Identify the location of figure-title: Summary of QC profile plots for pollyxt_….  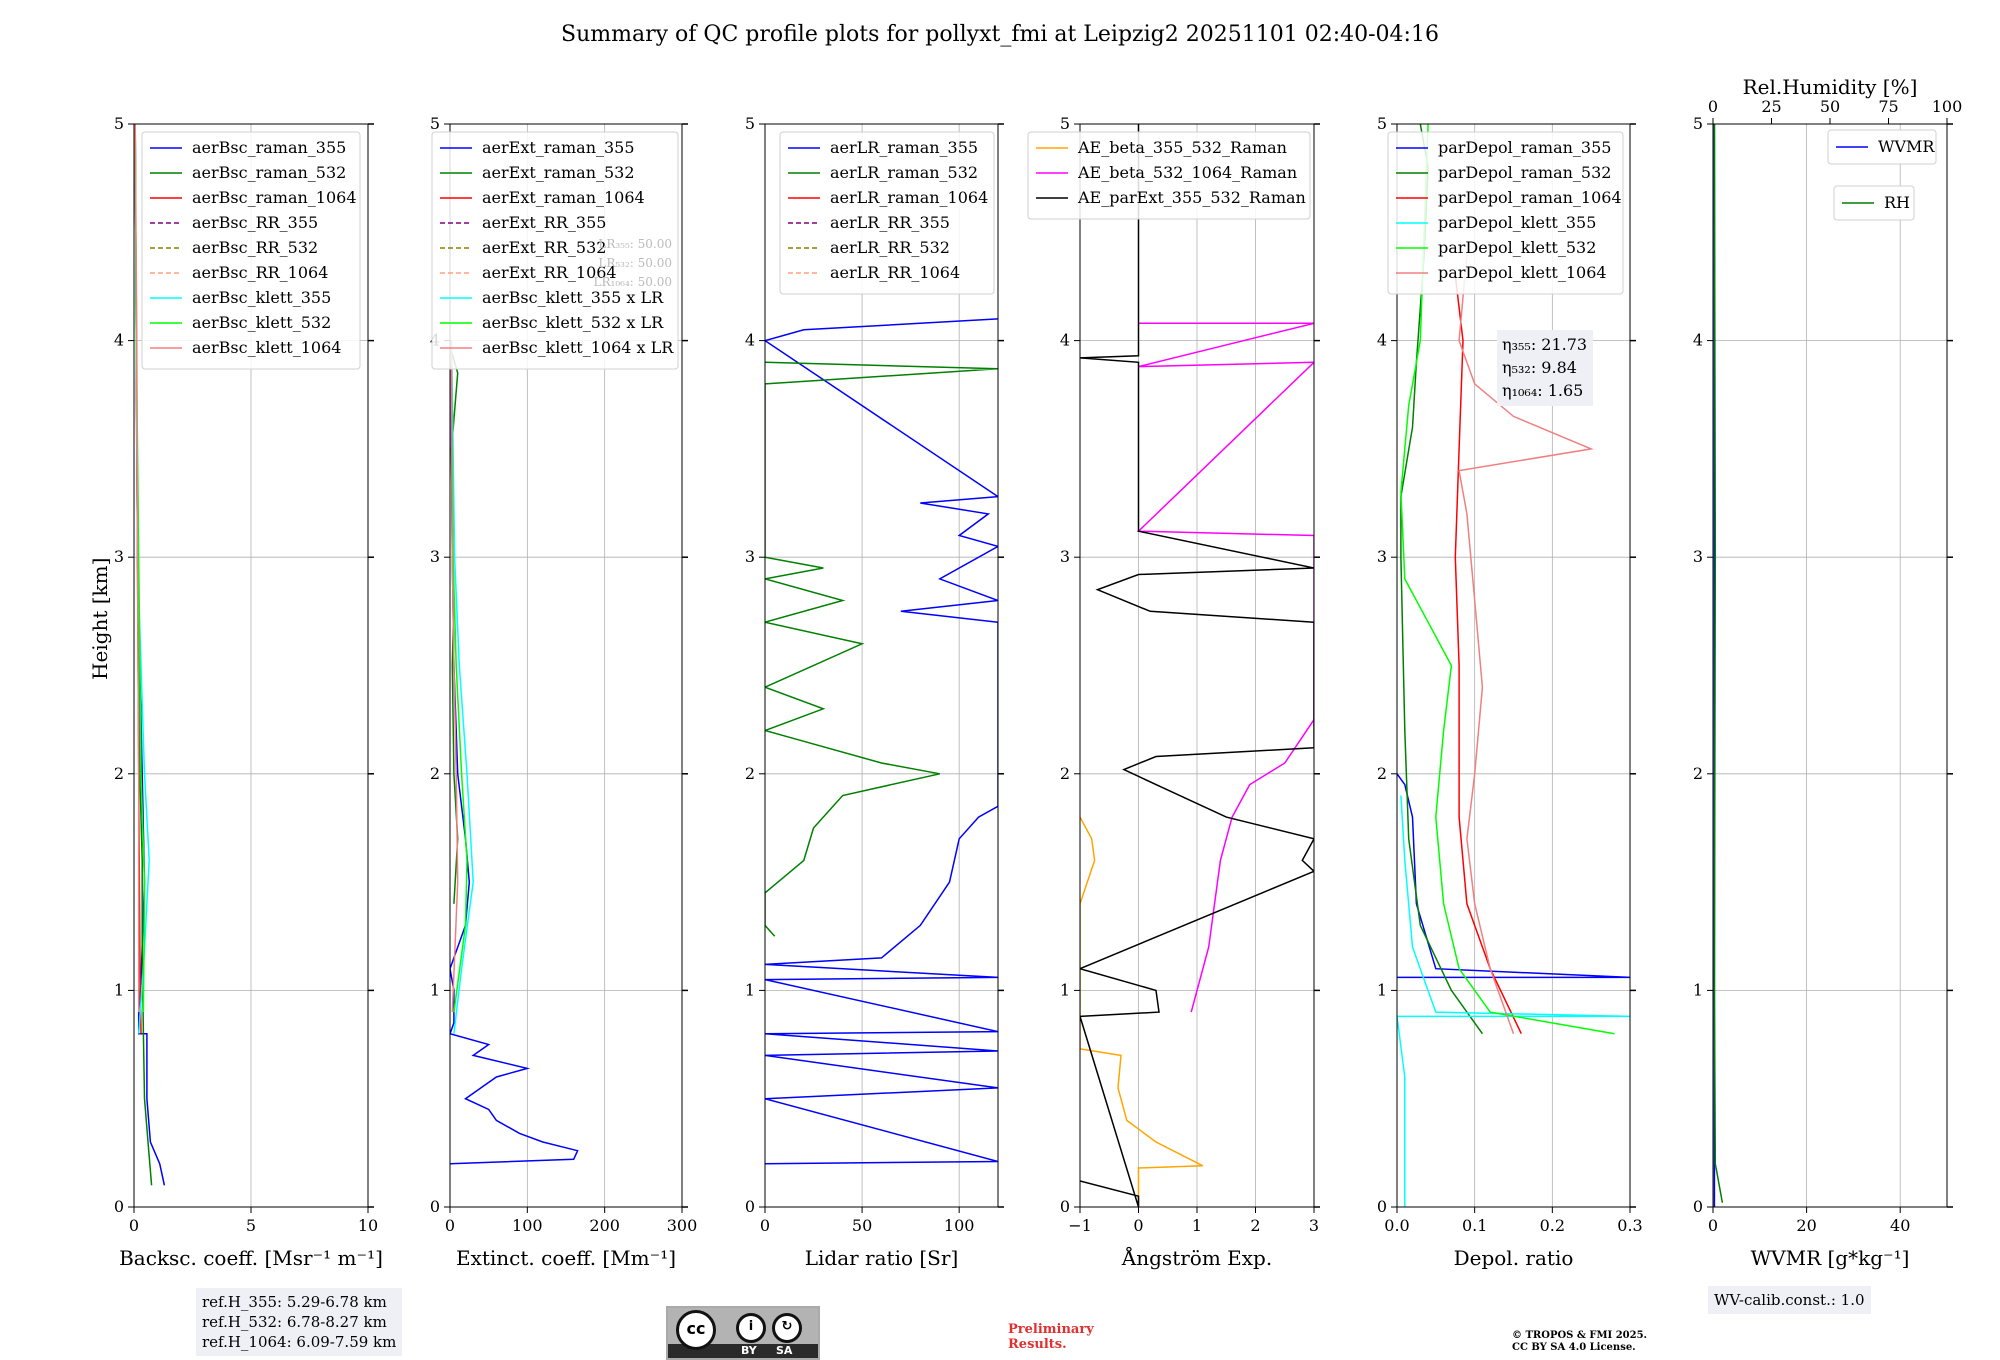
(1000, 34).